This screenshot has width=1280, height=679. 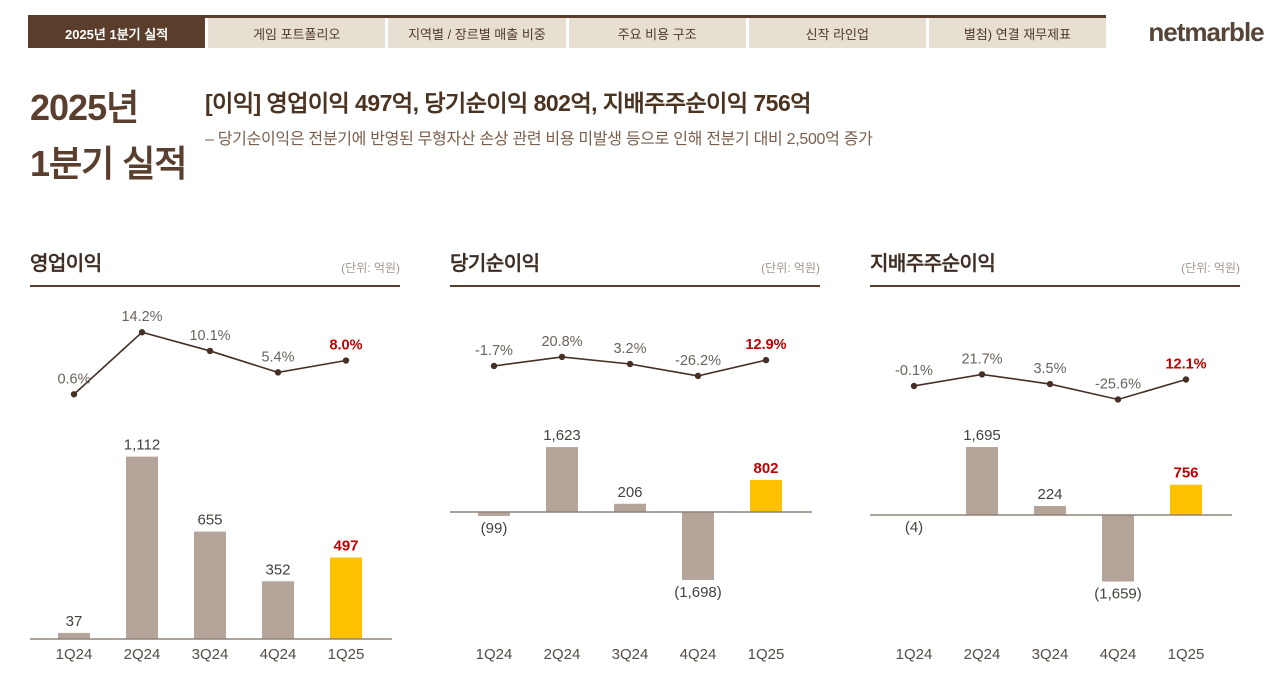 I want to click on line-pct-label: 20.8%, so click(x=561, y=342).